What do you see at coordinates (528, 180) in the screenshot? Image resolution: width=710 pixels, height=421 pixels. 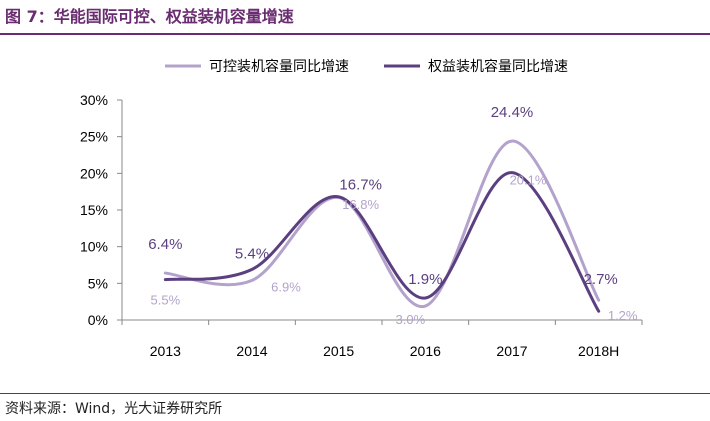 I see `data-label-equity: 20.1%` at bounding box center [528, 180].